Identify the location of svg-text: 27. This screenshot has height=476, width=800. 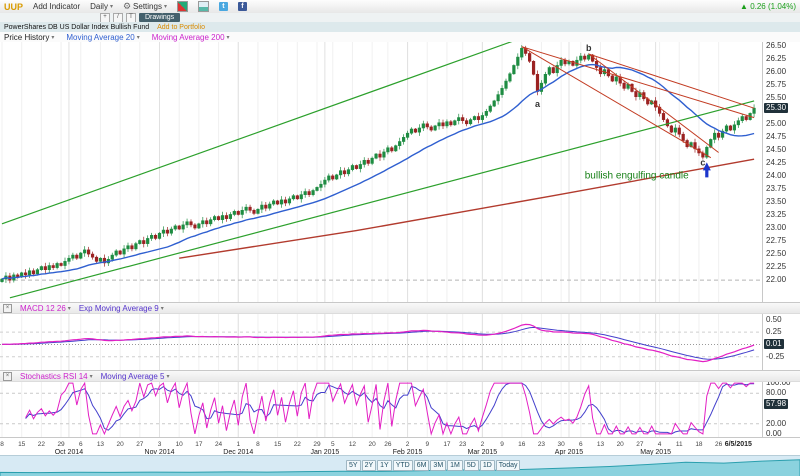
(640, 444).